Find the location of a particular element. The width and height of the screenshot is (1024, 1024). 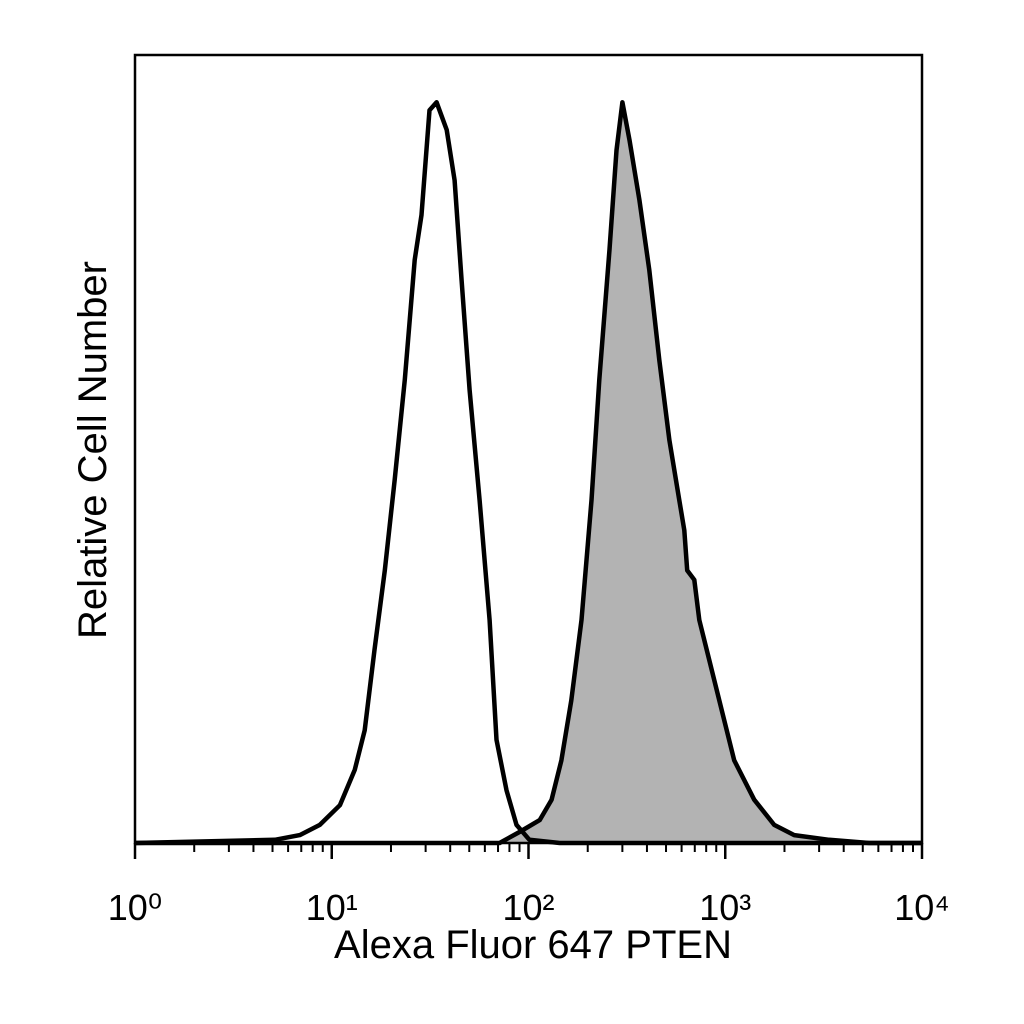

x-tick-label: 10³ is located at coordinates (725, 907).